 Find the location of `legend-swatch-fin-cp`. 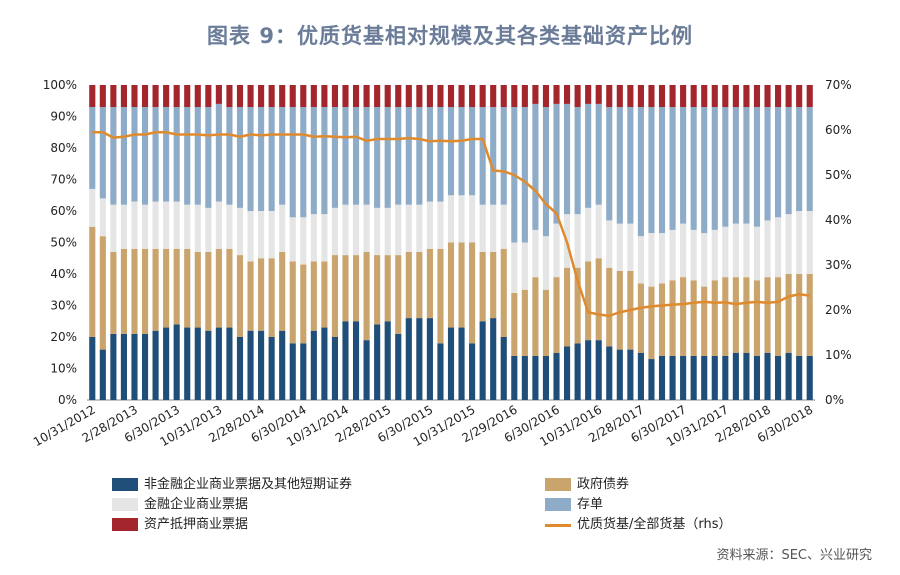

legend-swatch-fin-cp is located at coordinates (125, 504).